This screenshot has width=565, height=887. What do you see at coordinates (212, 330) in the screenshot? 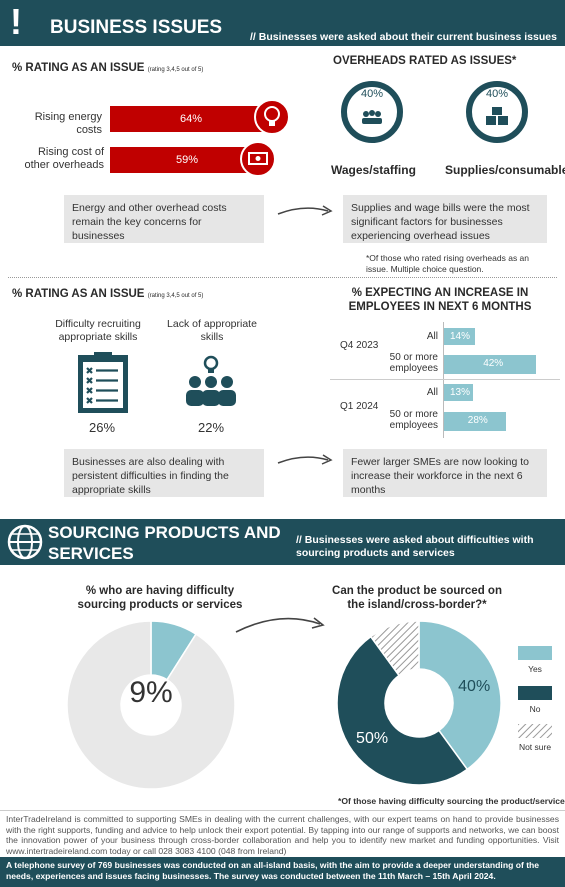
I see `skills-label-lack: Lack of appropriate skills` at bounding box center [212, 330].